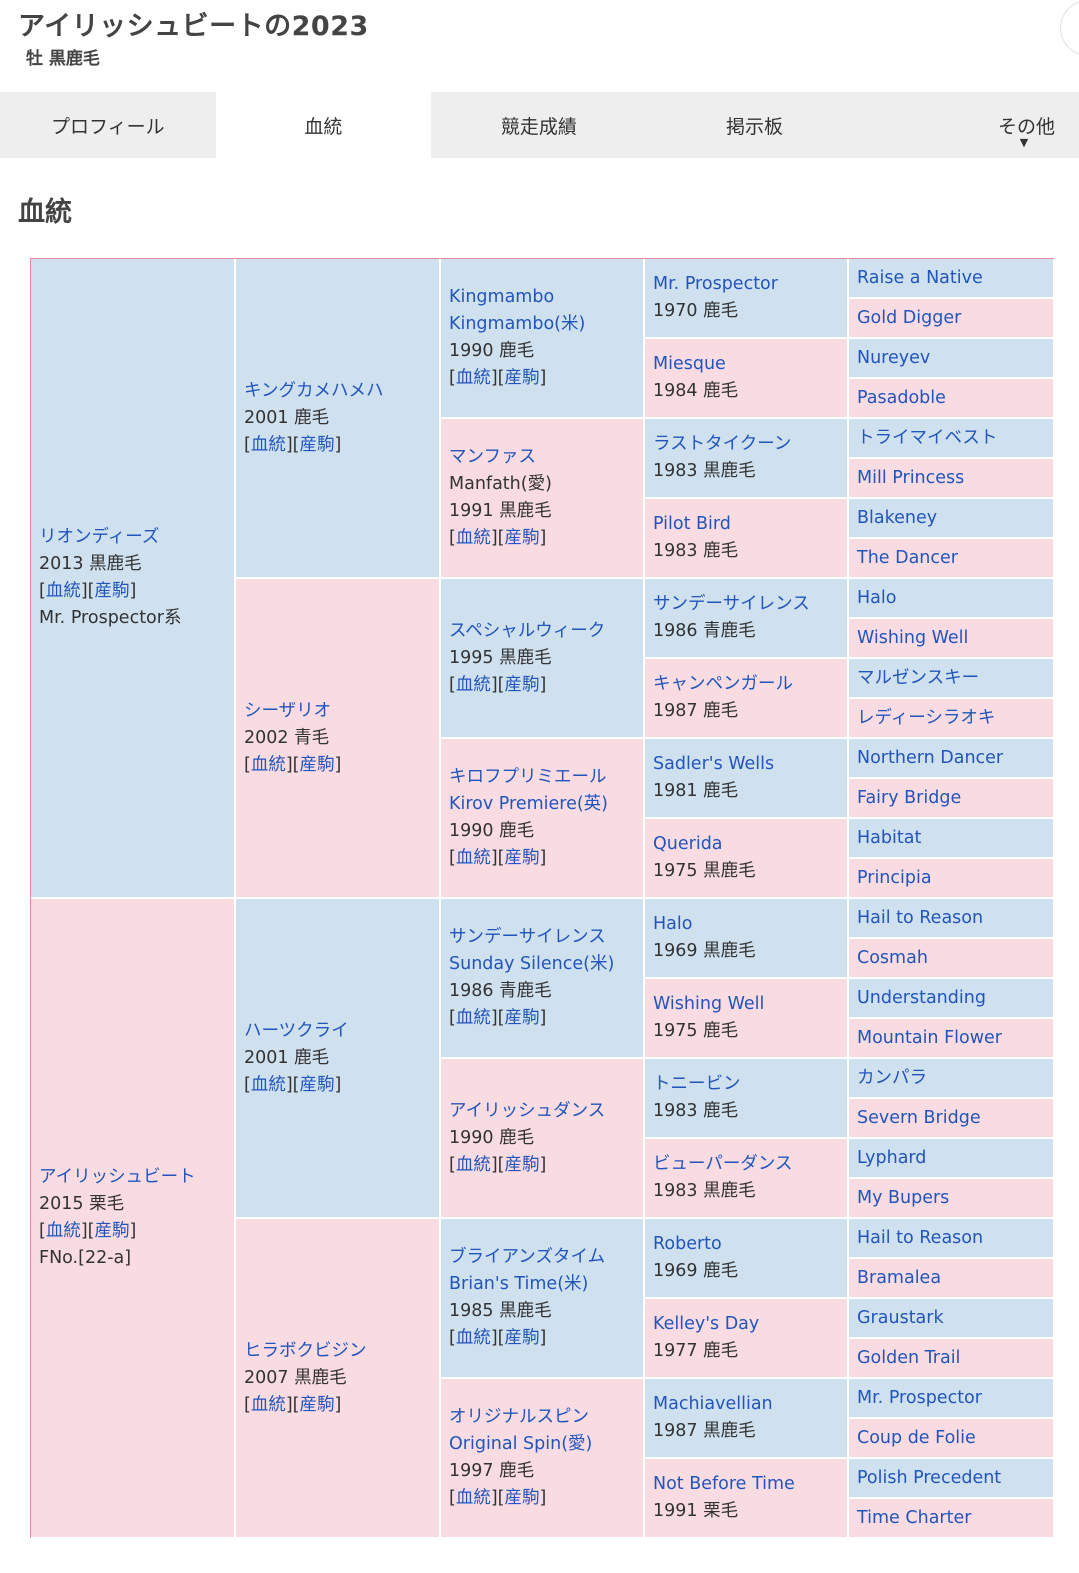 The image size is (1079, 1573). What do you see at coordinates (894, 878) in the screenshot?
I see `ancestor-name-link: Principia` at bounding box center [894, 878].